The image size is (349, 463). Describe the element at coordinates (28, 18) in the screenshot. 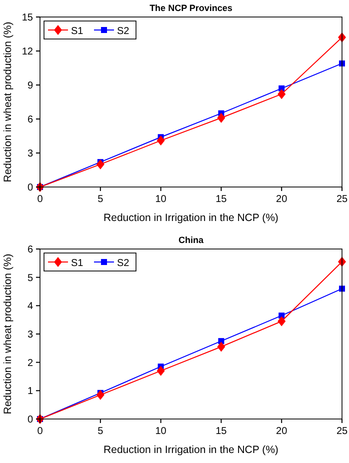

I see `y-tick-label: 15` at that location.